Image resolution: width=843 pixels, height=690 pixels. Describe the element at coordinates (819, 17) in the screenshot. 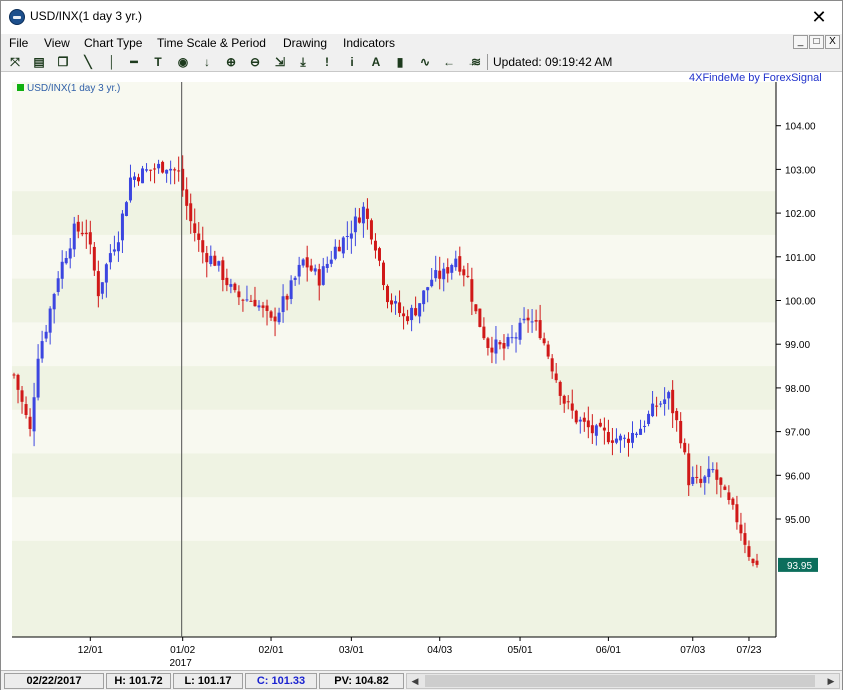

I see `close-button: ✕` at that location.